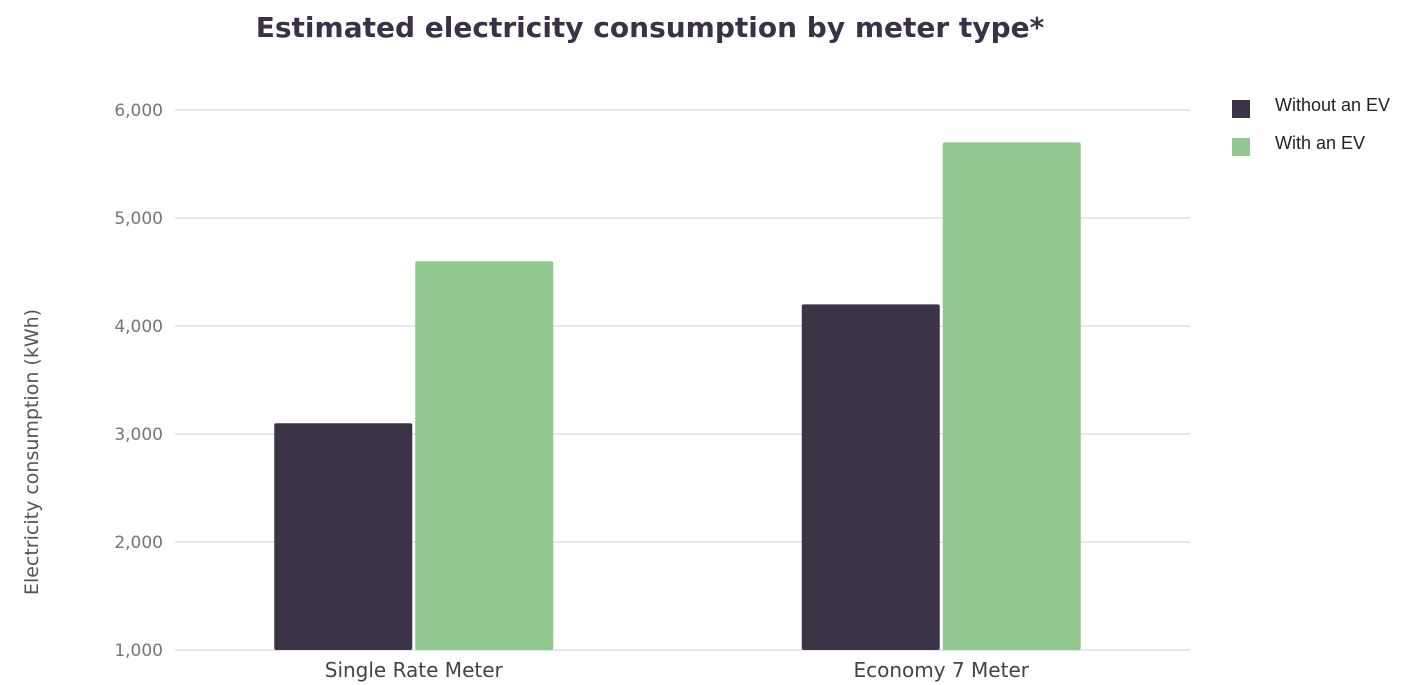 The width and height of the screenshot is (1412, 685). What do you see at coordinates (414, 670) in the screenshot?
I see `x-category-label: Single Rate Meter` at bounding box center [414, 670].